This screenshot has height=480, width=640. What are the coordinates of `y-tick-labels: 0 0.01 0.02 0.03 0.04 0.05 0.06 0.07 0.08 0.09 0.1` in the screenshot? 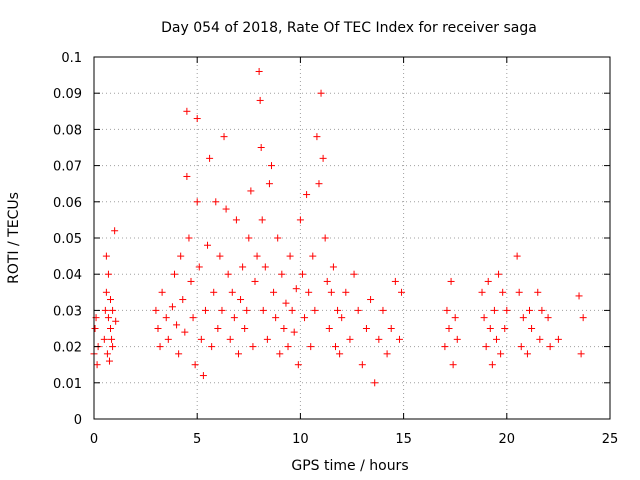 It's located at (67, 239).